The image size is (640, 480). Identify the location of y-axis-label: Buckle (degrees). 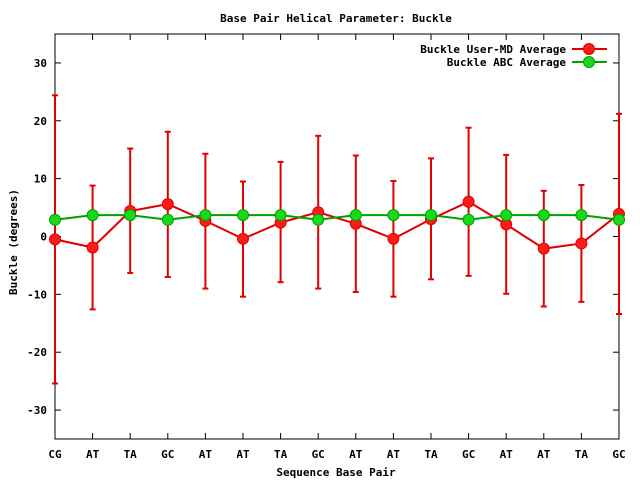
(13, 242).